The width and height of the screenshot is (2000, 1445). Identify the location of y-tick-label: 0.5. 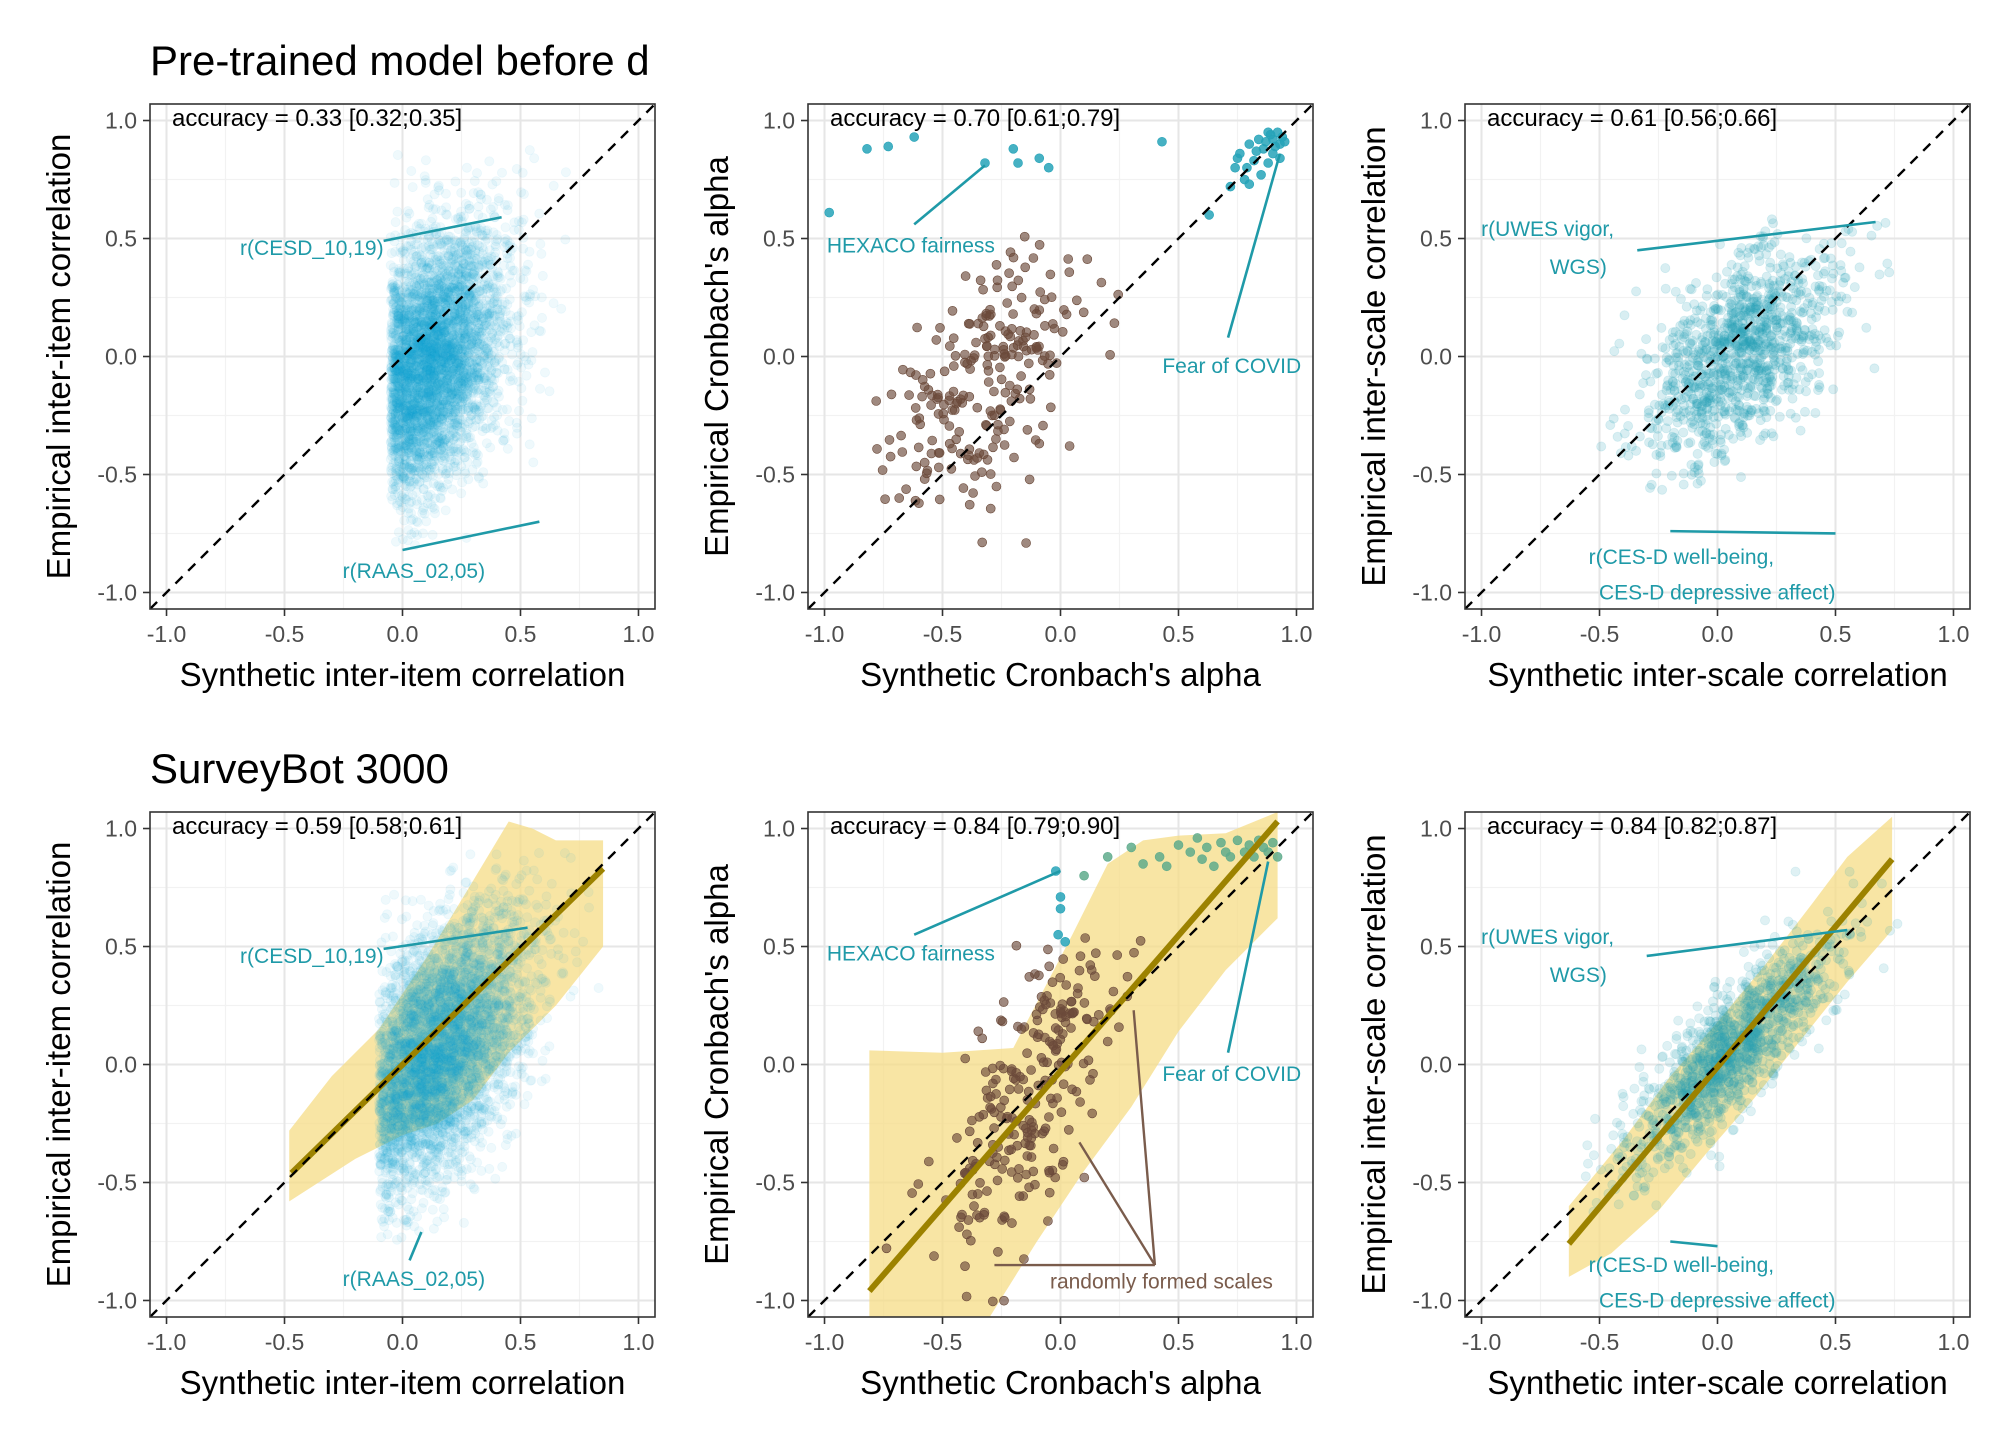
(121, 239).